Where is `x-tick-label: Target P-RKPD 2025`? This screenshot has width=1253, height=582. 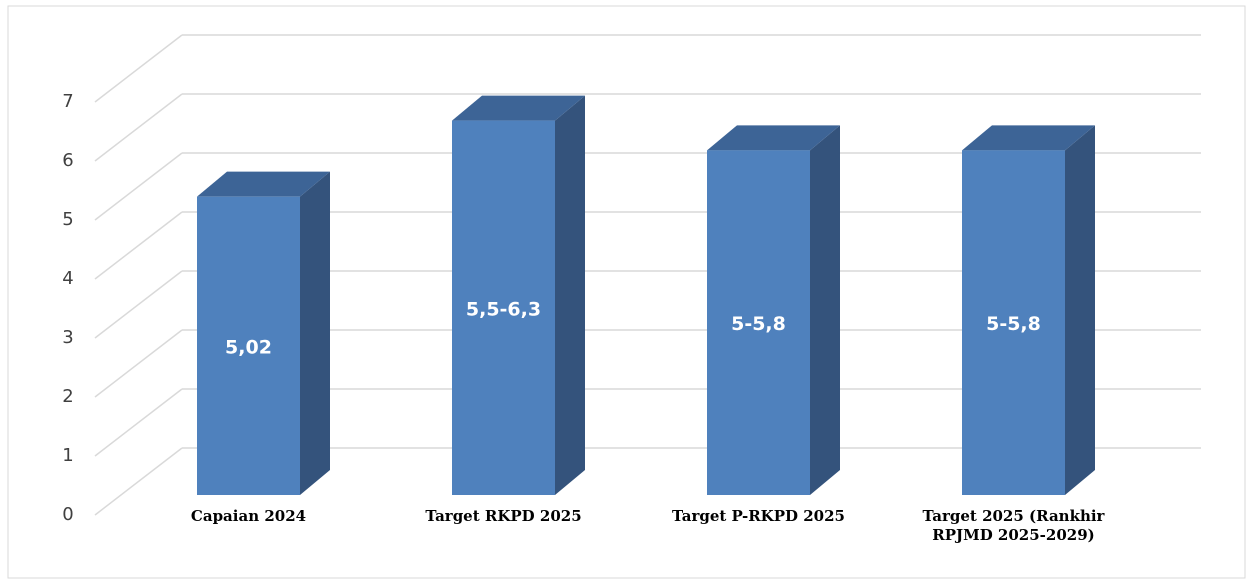
x-tick-label: Target P-RKPD 2025 is located at coordinates (758, 516).